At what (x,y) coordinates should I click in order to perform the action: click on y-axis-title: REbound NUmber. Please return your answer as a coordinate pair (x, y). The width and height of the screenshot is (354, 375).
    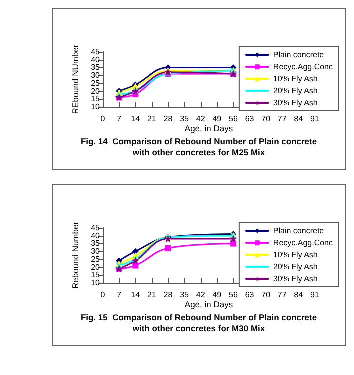
    Looking at the image, I should click on (75, 79).